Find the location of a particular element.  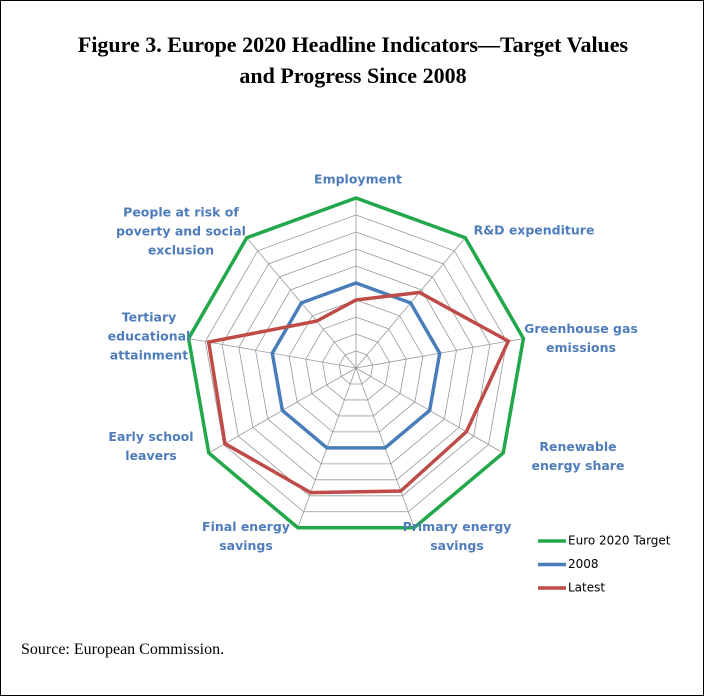

source-note: Source: European Commission. is located at coordinates (123, 649).